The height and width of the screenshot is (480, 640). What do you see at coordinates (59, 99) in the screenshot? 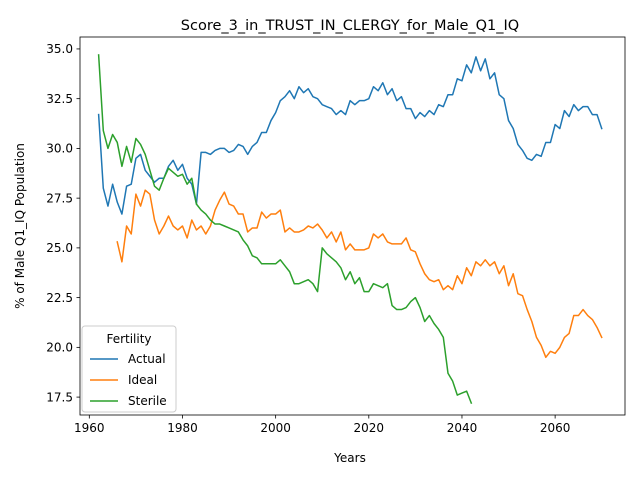
I see `y-tick-label: 32.5` at bounding box center [59, 99].